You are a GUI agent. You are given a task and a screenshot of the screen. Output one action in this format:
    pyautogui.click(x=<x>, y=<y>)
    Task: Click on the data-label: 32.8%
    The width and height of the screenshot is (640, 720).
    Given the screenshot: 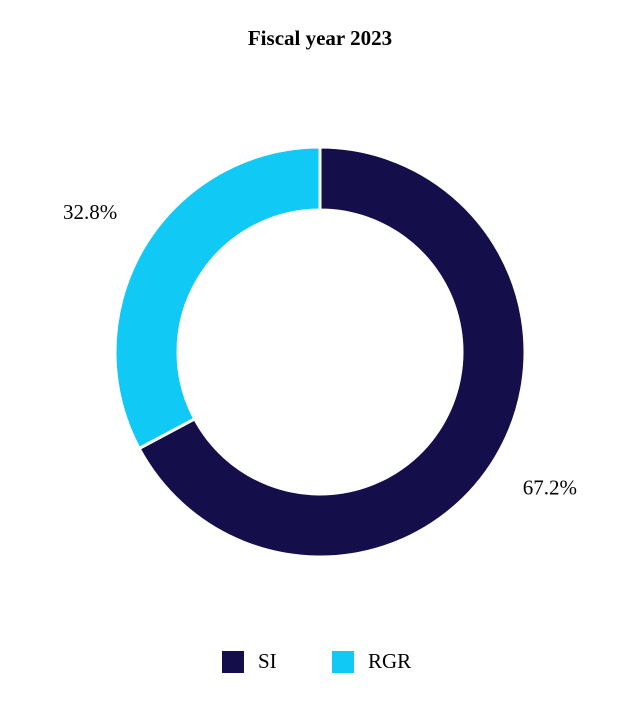 What is the action you would take?
    pyautogui.click(x=90, y=212)
    